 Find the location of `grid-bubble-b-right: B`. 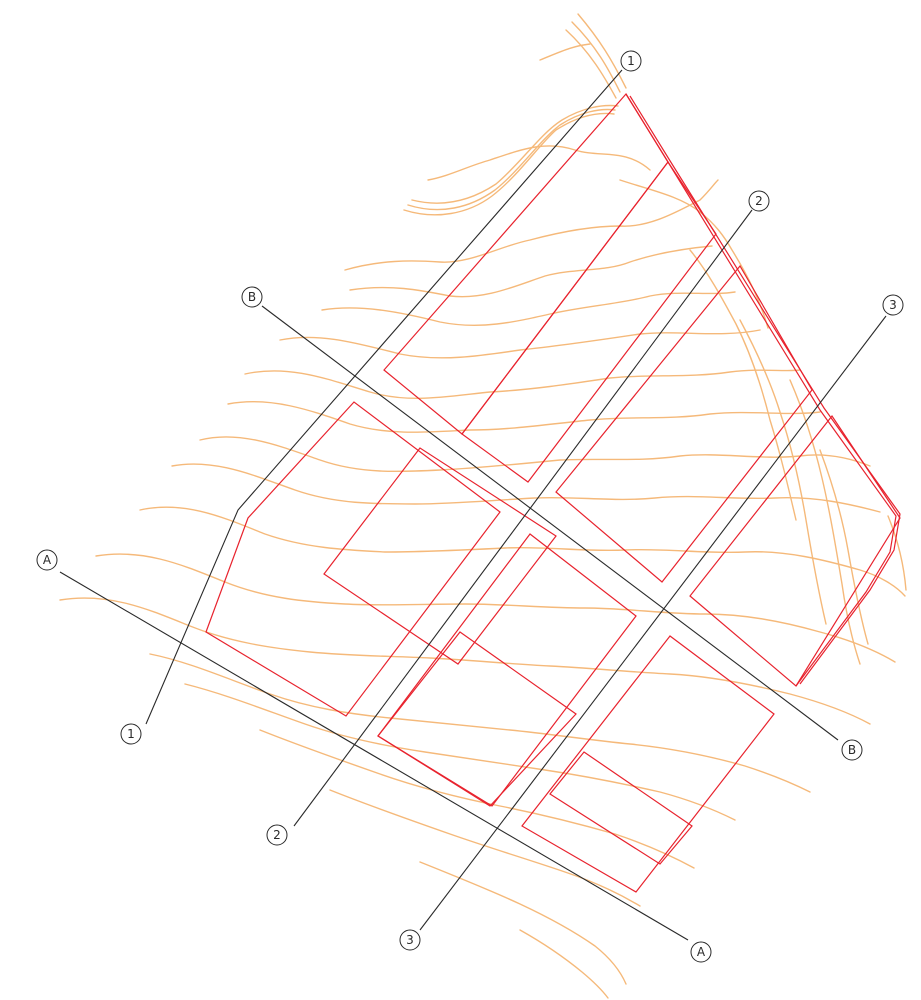

grid-bubble-b-right: B is located at coordinates (852, 750).